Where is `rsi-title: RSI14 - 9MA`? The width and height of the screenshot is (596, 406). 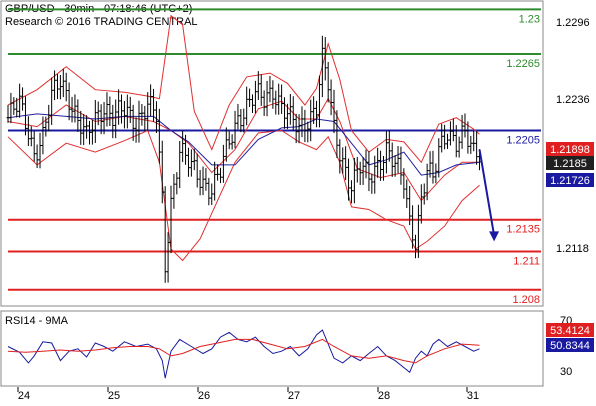
rsi-title: RSI14 - 9MA is located at coordinates (37, 321).